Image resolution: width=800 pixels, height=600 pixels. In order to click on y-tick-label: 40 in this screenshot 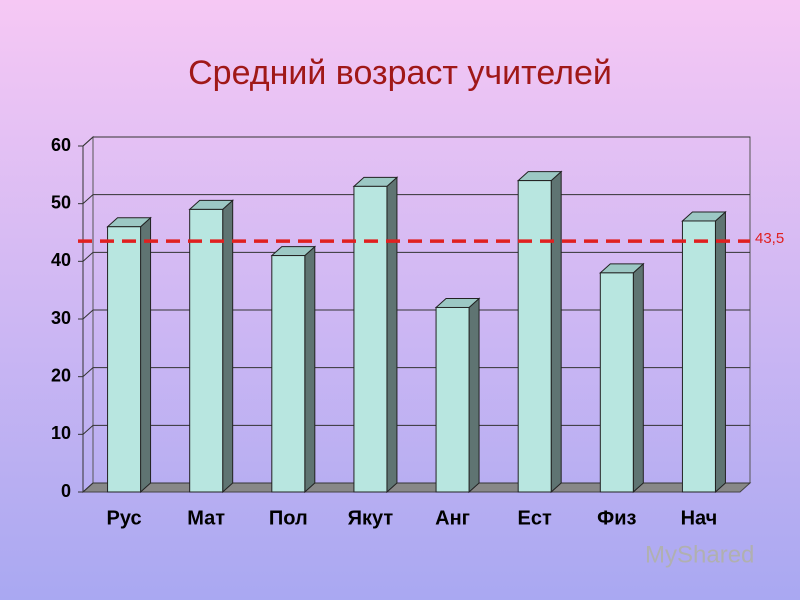, I will do `click(61, 260)`.